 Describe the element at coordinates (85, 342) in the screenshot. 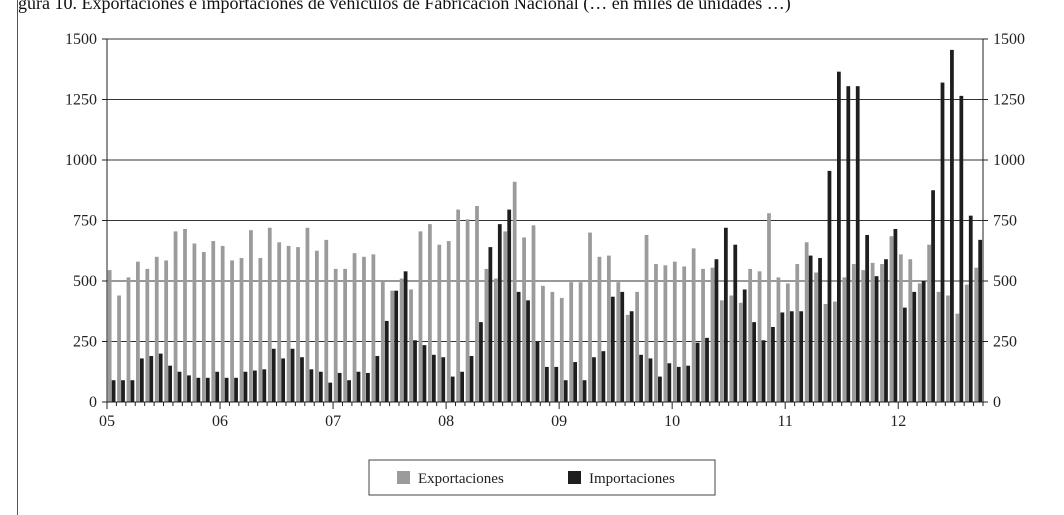

I see `y-tick-label-left: 250` at that location.